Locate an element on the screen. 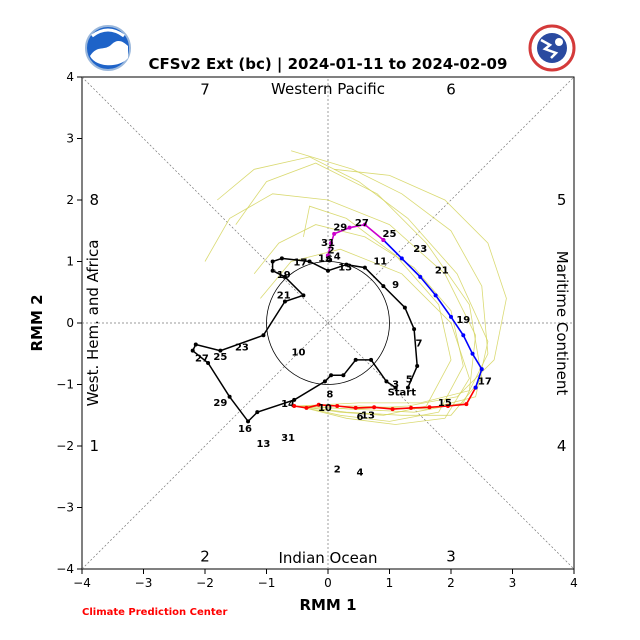  x-tick-label: −3 is located at coordinates (144, 583).